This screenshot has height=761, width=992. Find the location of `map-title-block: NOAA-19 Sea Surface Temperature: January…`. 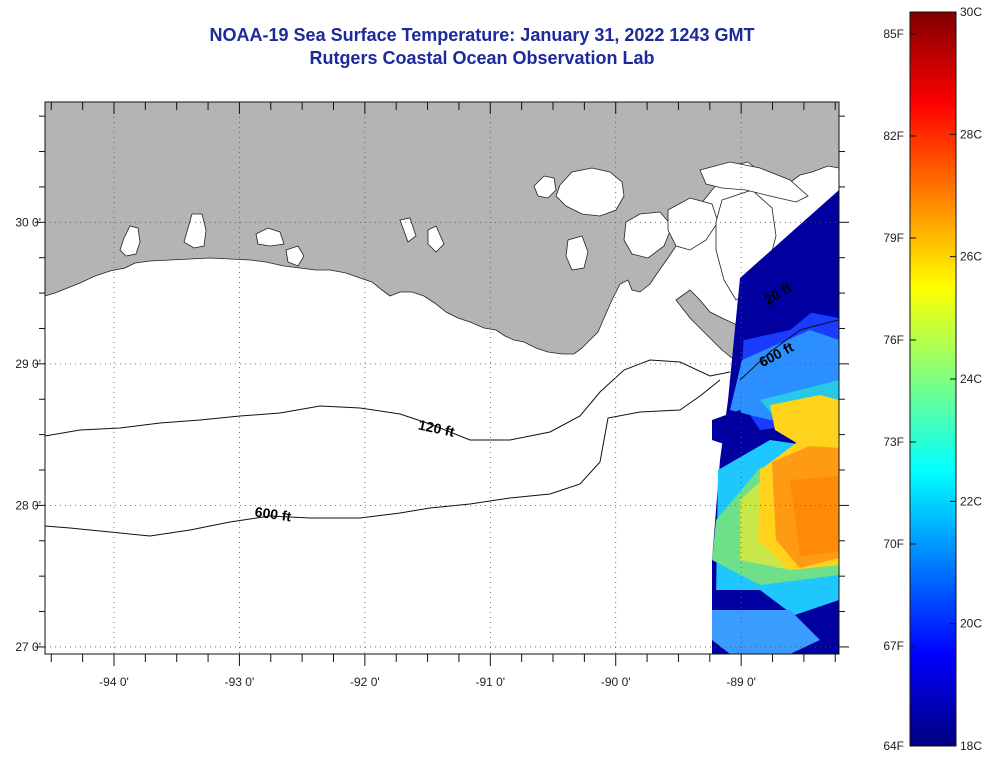

map-title-block: NOAA-19 Sea Surface Temperature: January… is located at coordinates (482, 47).